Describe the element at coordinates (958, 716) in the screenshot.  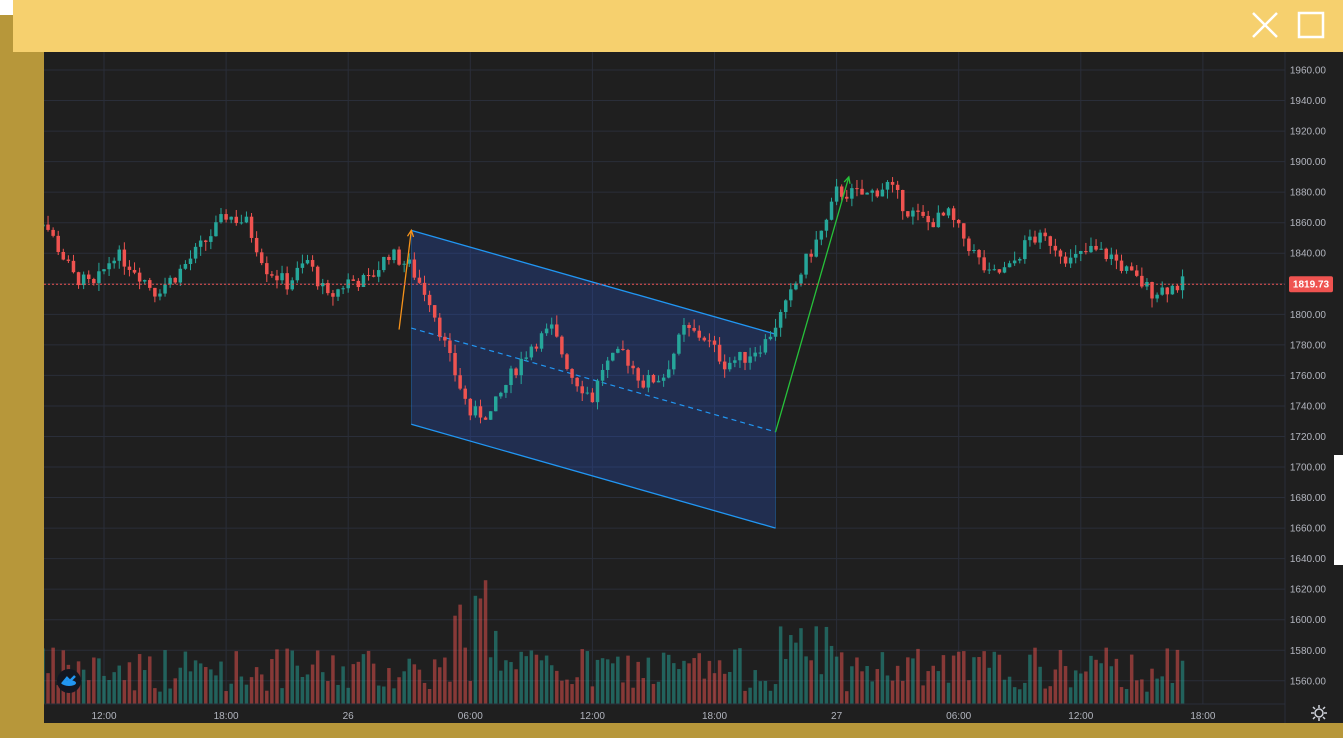
I see `x-tick-label: 06:00` at that location.